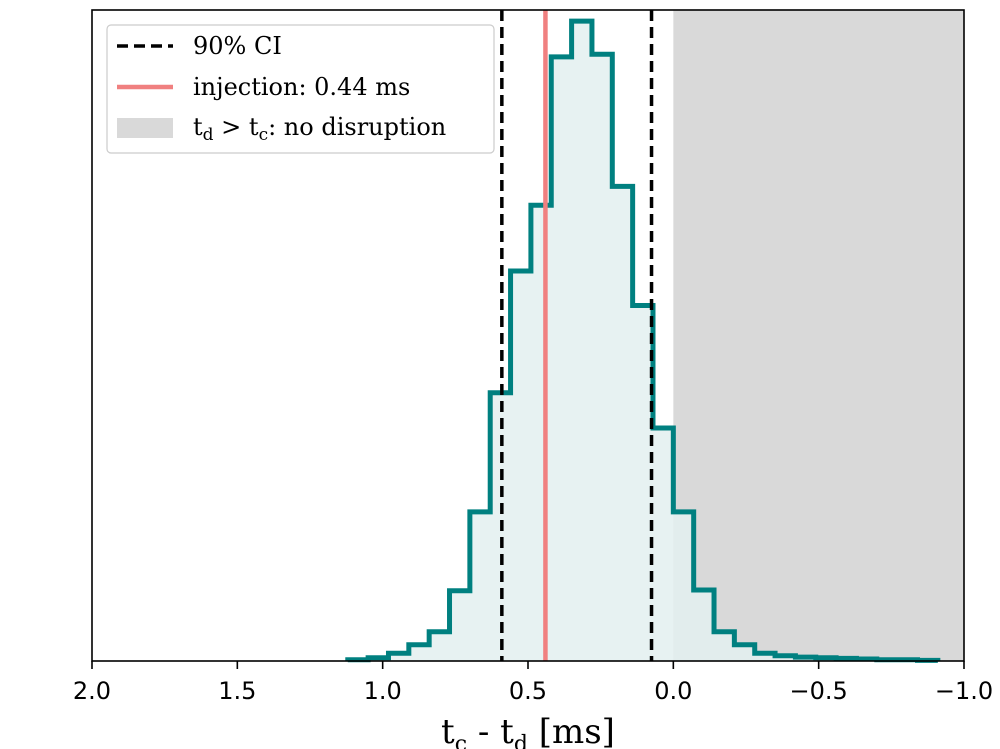 This screenshot has height=749, width=1000. I want to click on x-tick-label: 0.5, so click(528, 691).